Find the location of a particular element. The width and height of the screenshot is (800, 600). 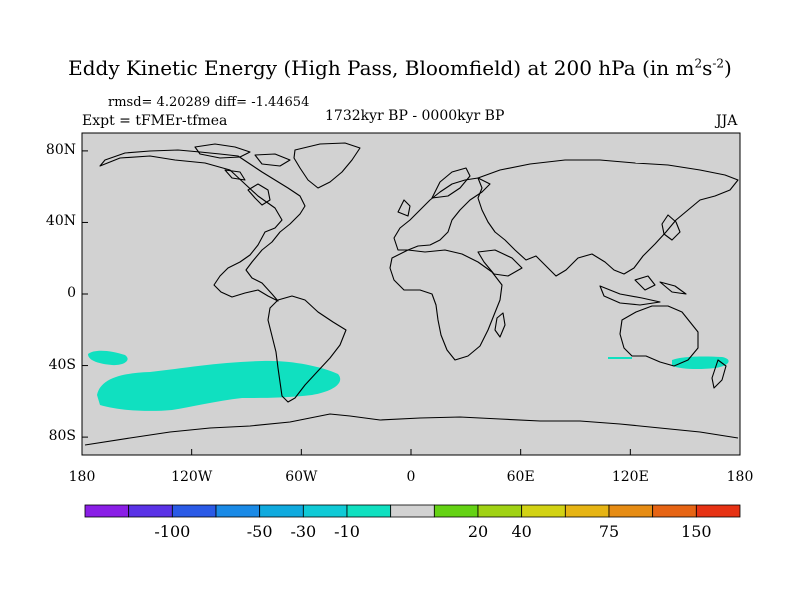

season-label: JJA is located at coordinates (727, 121).